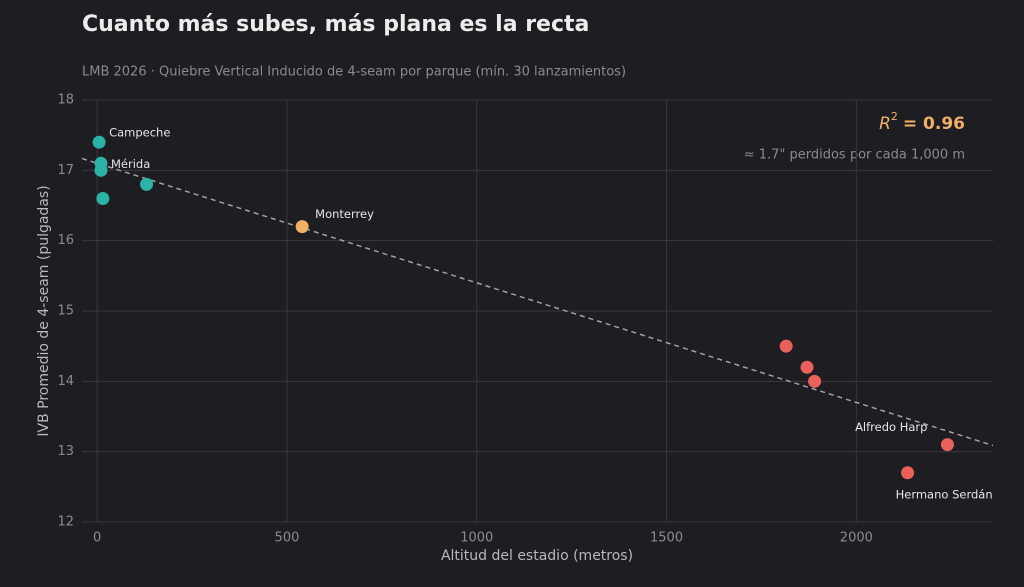 The height and width of the screenshot is (587, 1024). What do you see at coordinates (344, 214) in the screenshot?
I see `point-label: Monterrey` at bounding box center [344, 214].